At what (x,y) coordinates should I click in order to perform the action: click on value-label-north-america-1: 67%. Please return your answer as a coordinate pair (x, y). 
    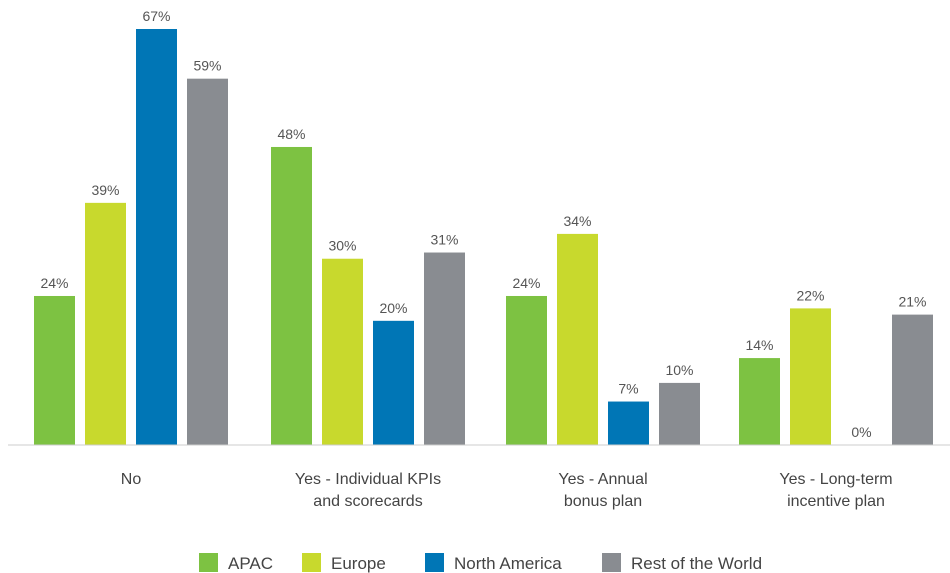
    Looking at the image, I should click on (156, 16).